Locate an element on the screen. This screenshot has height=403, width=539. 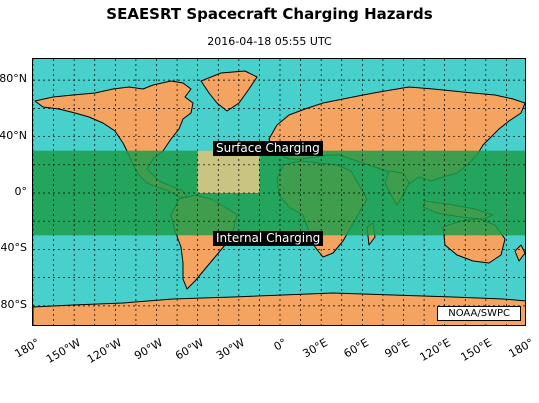
timestamp: 2016-04-18 05:55 UTC is located at coordinates (269, 41).